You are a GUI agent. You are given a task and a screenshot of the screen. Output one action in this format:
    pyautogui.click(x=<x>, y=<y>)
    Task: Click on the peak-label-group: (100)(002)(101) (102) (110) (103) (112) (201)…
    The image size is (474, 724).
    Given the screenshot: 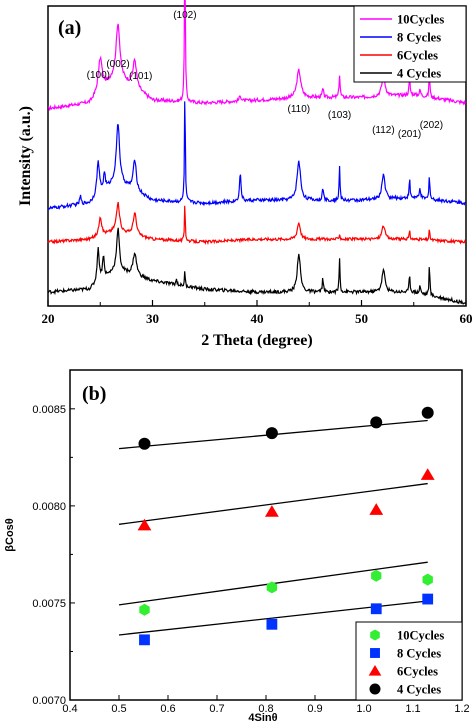 What is the action you would take?
    pyautogui.click(x=265, y=75)
    